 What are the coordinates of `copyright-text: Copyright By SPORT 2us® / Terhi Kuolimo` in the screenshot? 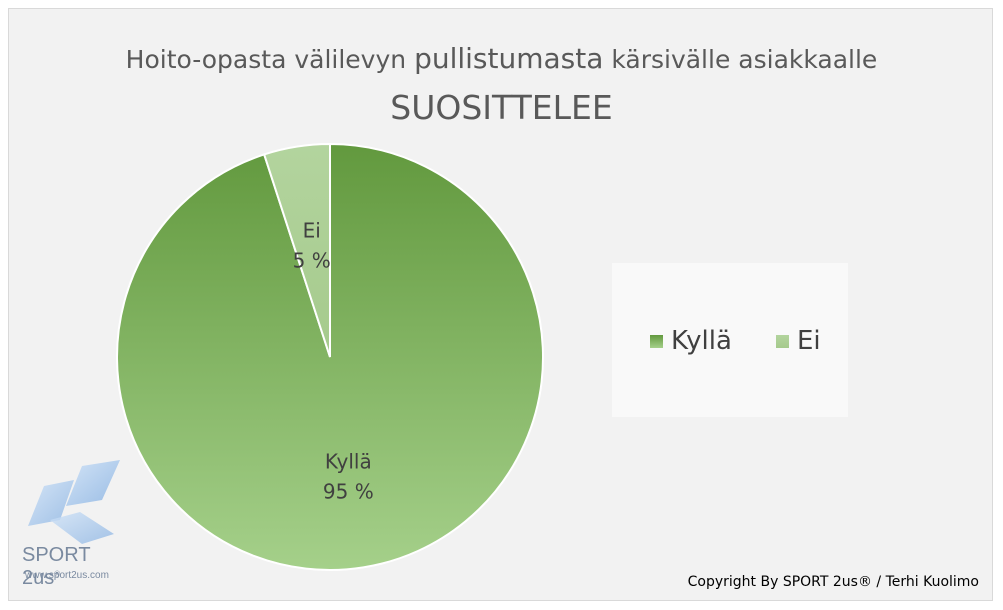 It's located at (833, 582).